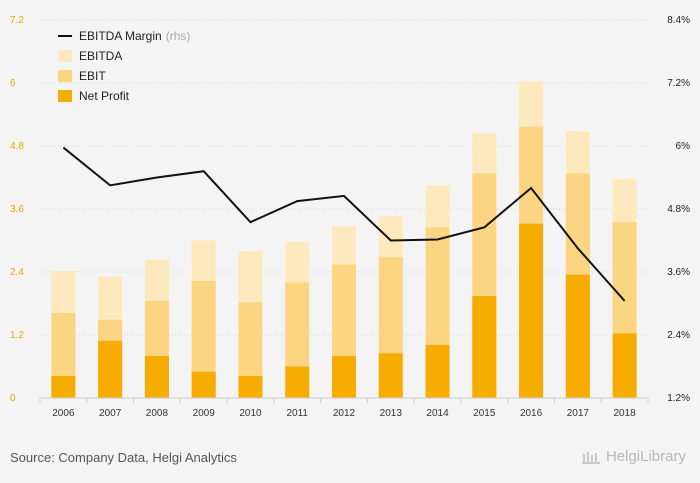 The image size is (700, 483). What do you see at coordinates (63, 413) in the screenshot?
I see `x-tick-label: 2006` at bounding box center [63, 413].